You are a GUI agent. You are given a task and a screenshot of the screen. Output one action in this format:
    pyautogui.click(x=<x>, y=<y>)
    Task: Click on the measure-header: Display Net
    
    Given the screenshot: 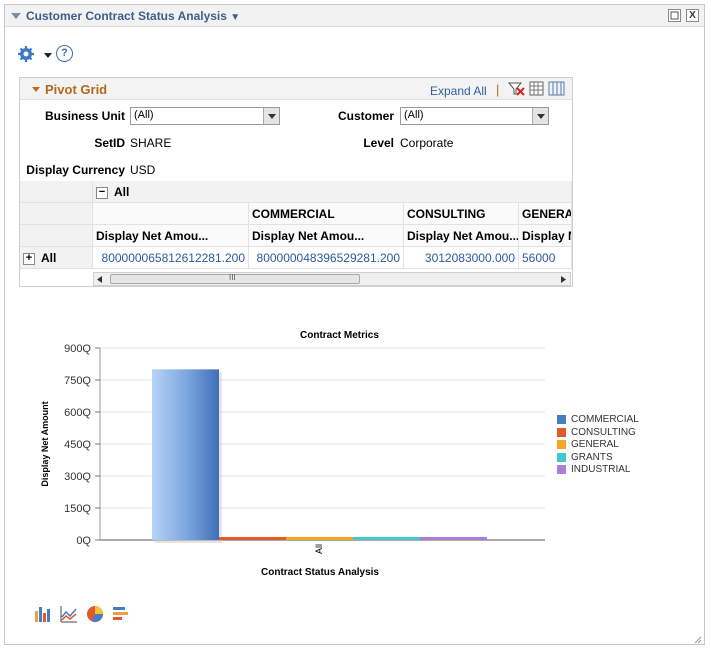 What is the action you would take?
    pyautogui.click(x=545, y=236)
    